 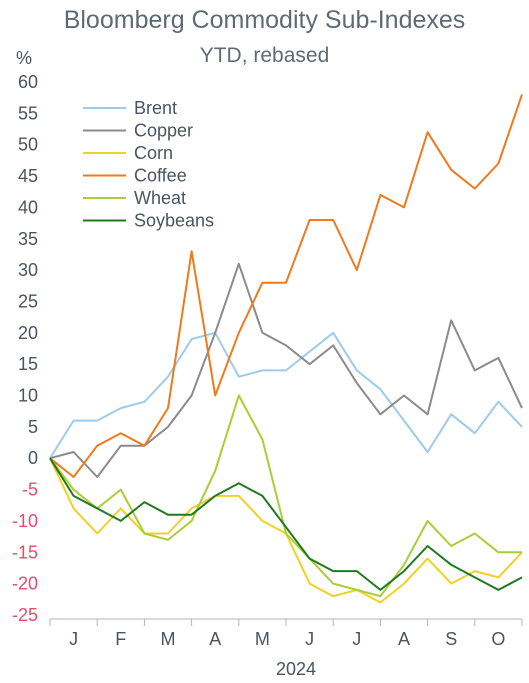 What do you see at coordinates (153, 153) in the screenshot?
I see `legend-label: Corn` at bounding box center [153, 153].